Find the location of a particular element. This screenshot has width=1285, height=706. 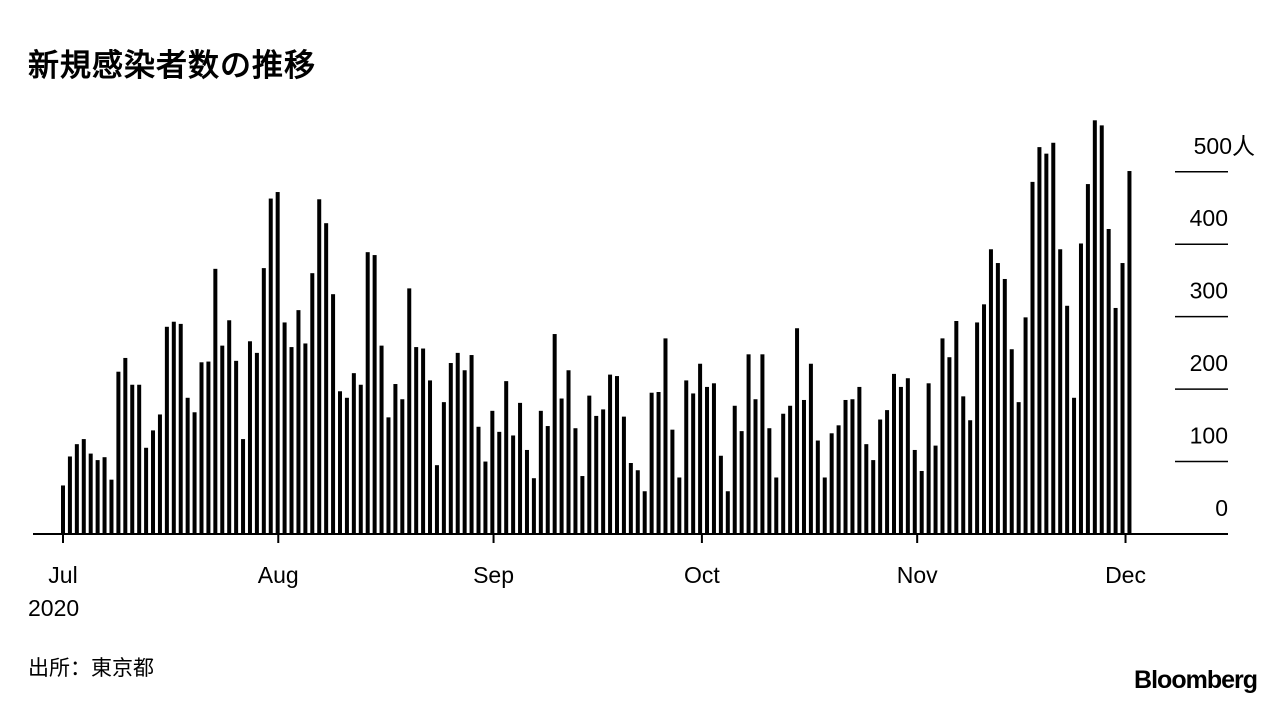

source-note: 出所：東京都 is located at coordinates (91, 668).